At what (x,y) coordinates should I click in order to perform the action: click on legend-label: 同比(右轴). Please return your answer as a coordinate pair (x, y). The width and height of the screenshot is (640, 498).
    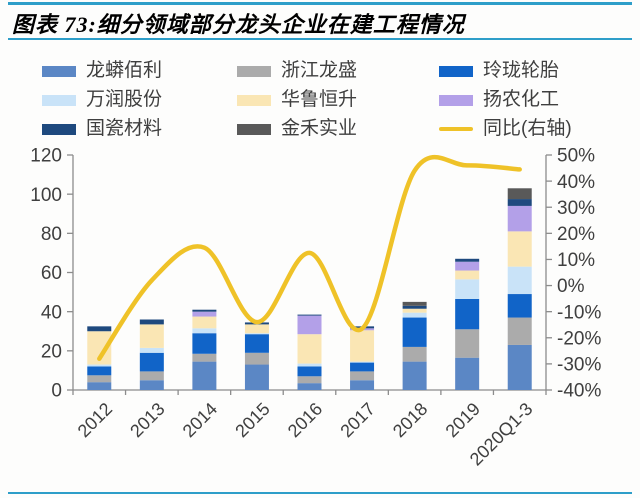
    Looking at the image, I should click on (527, 128).